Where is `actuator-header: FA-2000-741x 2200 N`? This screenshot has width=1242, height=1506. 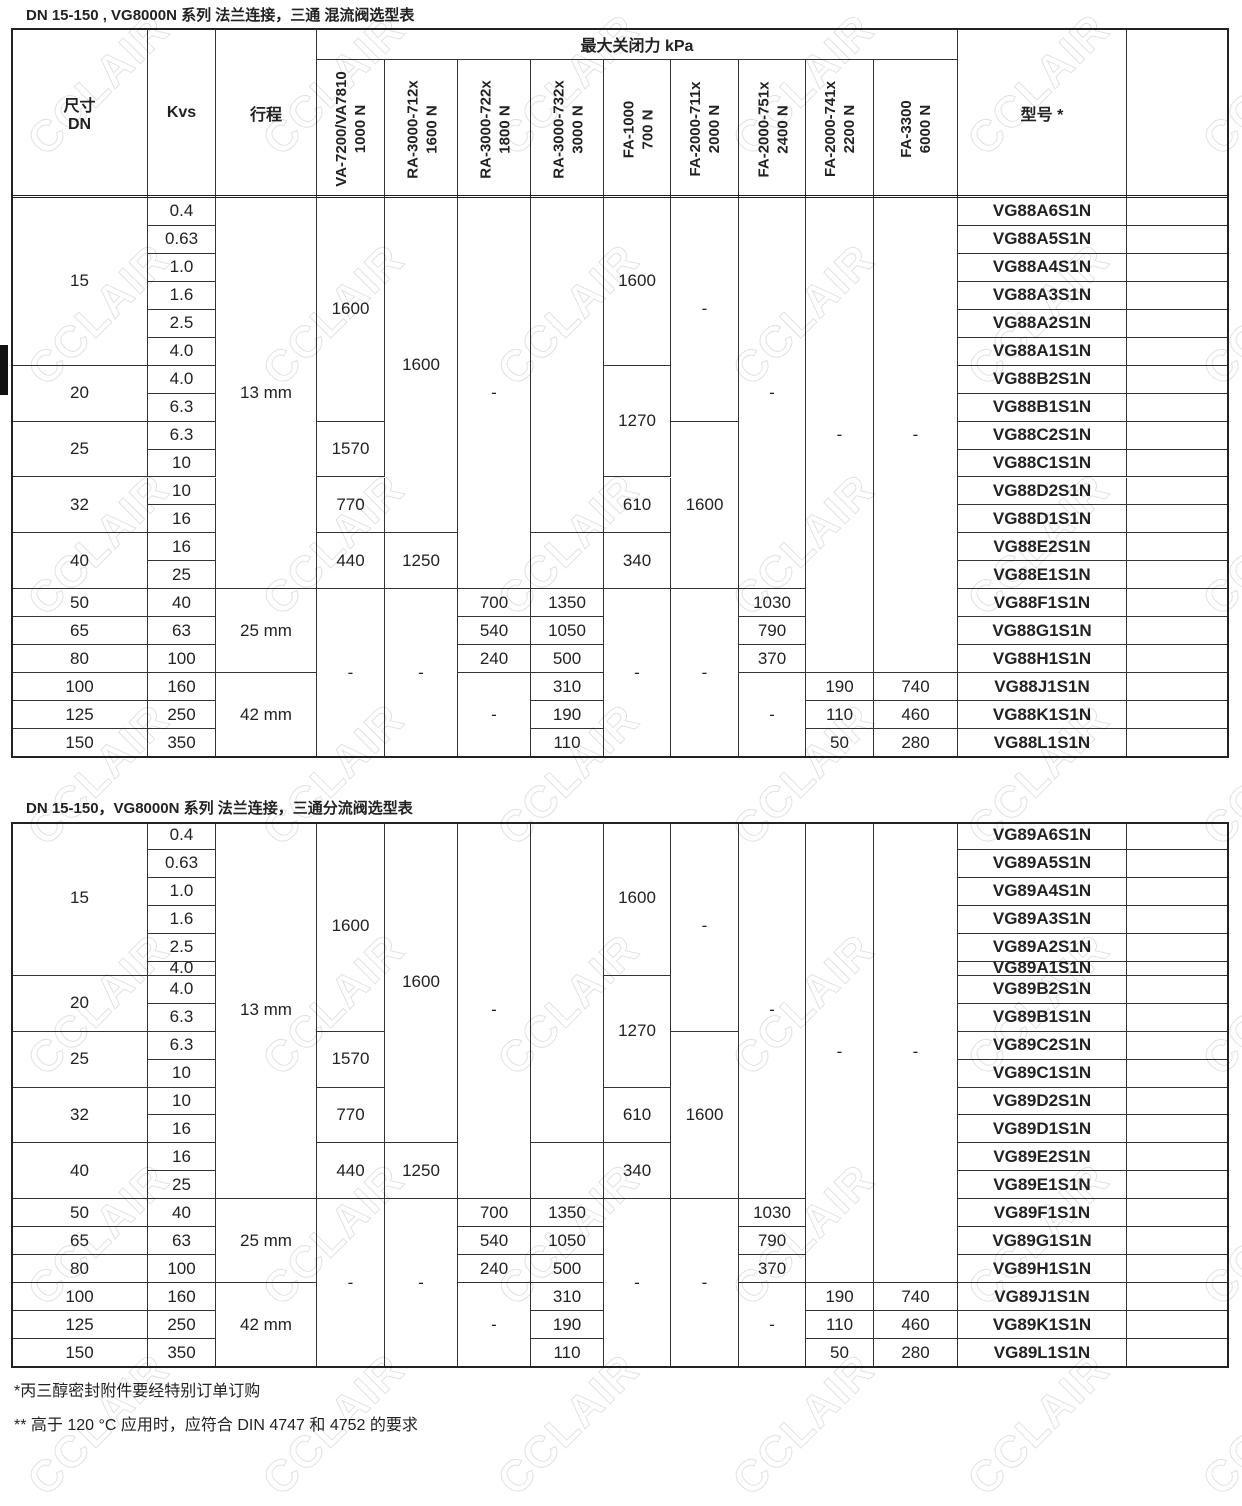 actuator-header: FA-2000-741x 2200 N is located at coordinates (840, 129).